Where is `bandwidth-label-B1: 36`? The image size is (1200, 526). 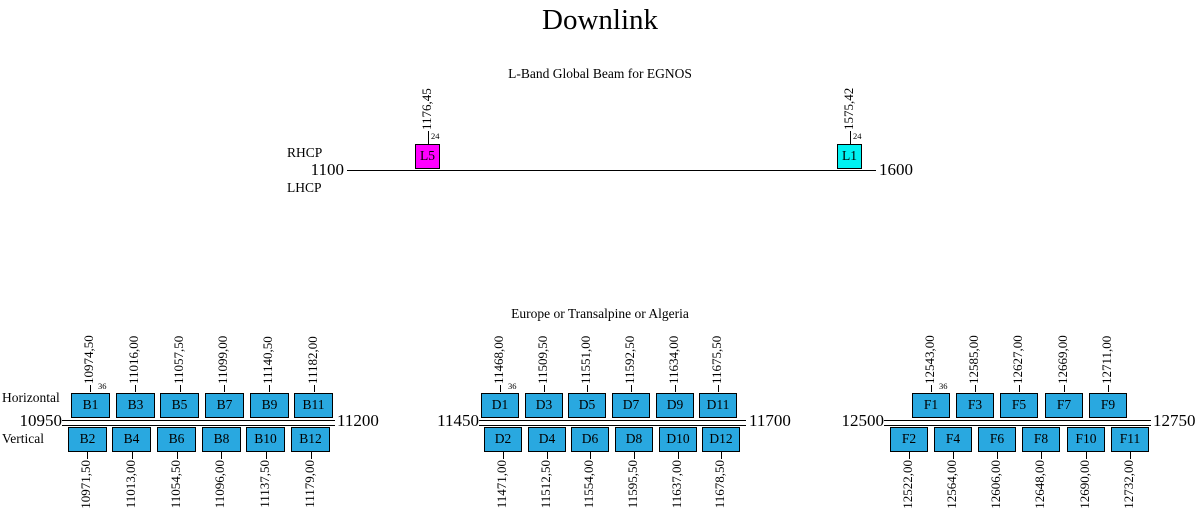 bandwidth-label-B1: 36 is located at coordinates (102, 386).